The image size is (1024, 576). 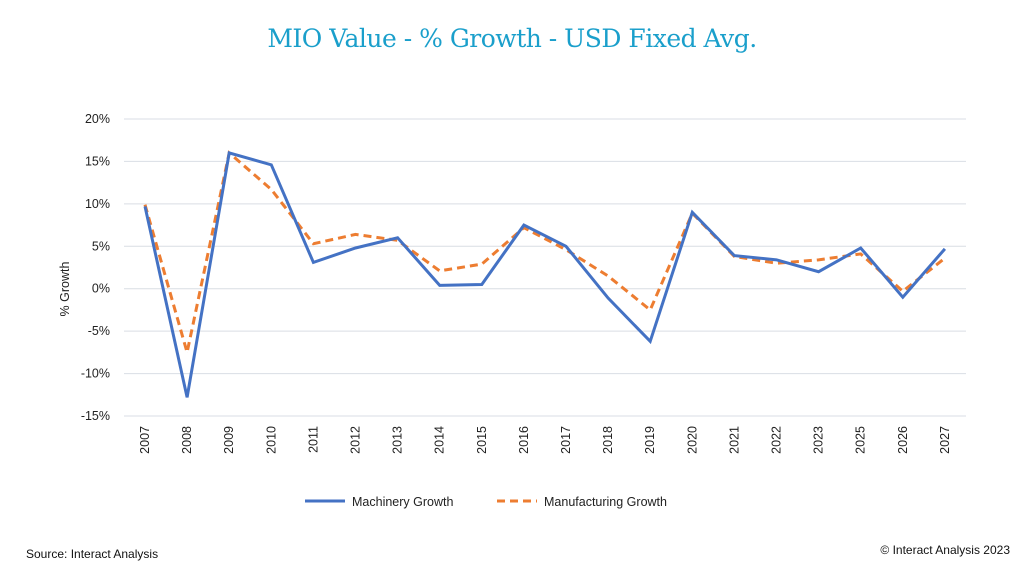 I want to click on x-tick-label: 2019, so click(x=650, y=440).